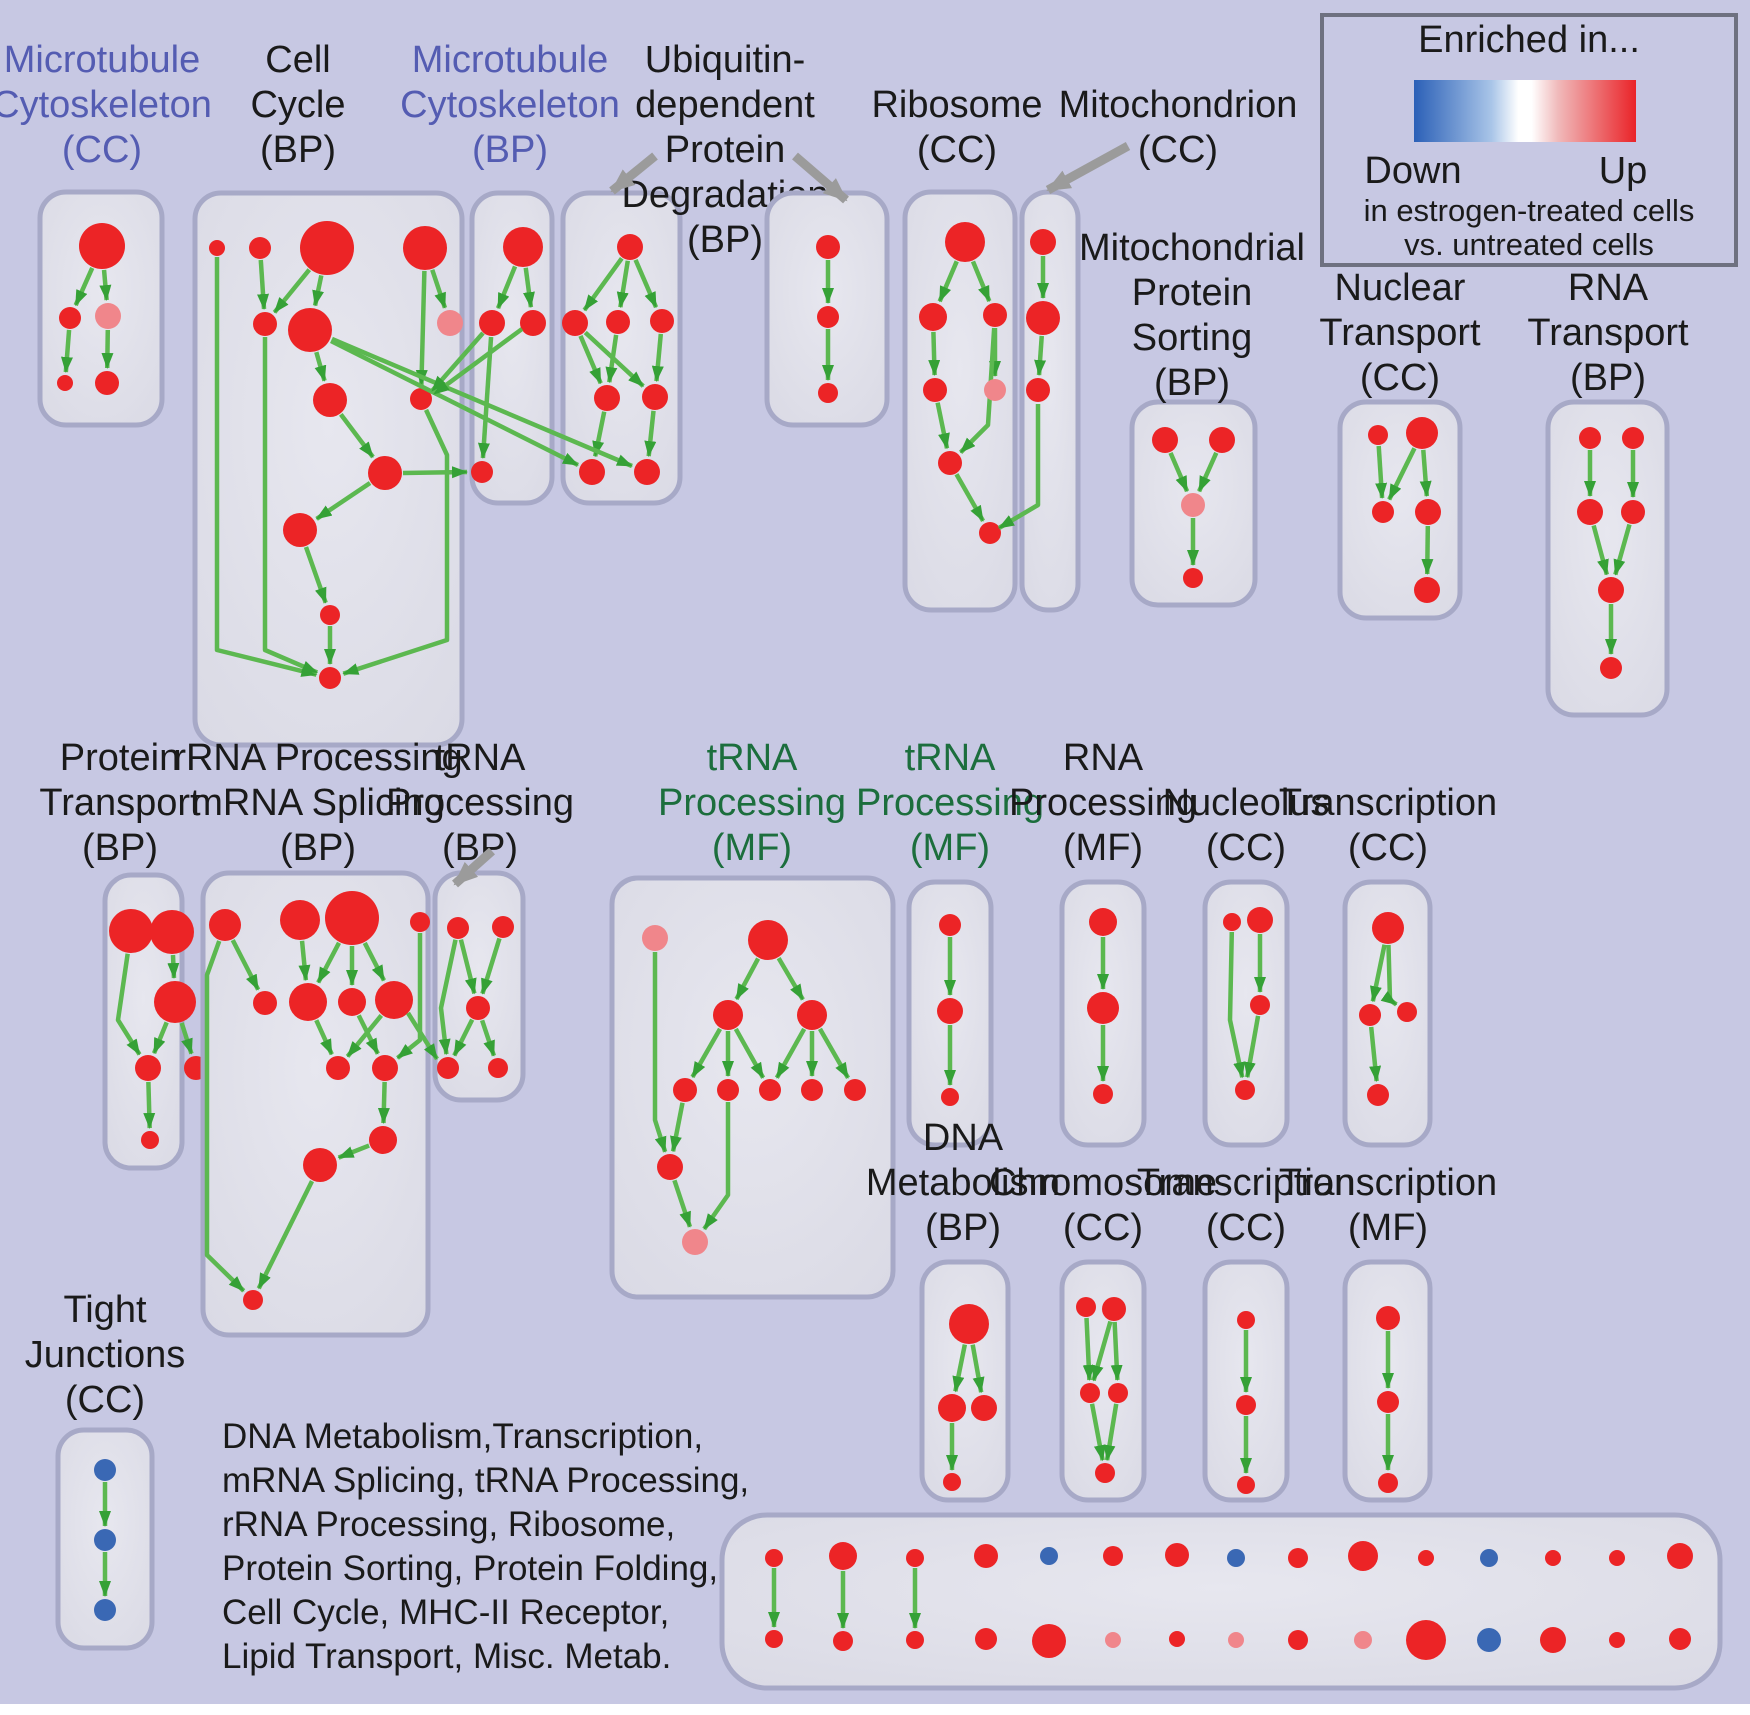 The image size is (1750, 1715). What do you see at coordinates (1208, 472) in the screenshot?
I see `mitochondrial-protein-sorting-bp-edge` at bounding box center [1208, 472].